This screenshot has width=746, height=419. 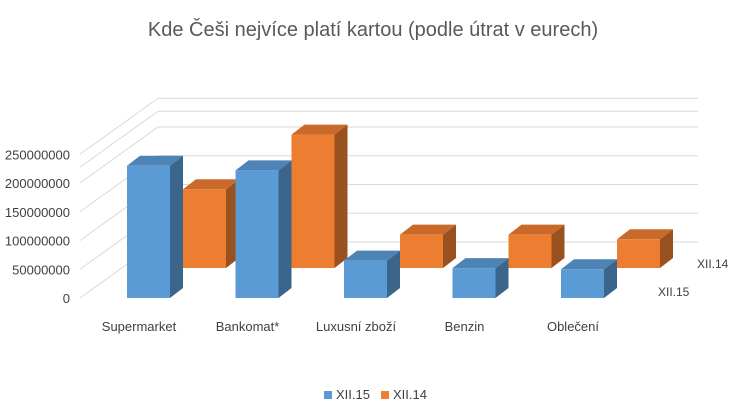 What do you see at coordinates (37, 241) in the screenshot?
I see `y-tick-label: 100000000` at bounding box center [37, 241].